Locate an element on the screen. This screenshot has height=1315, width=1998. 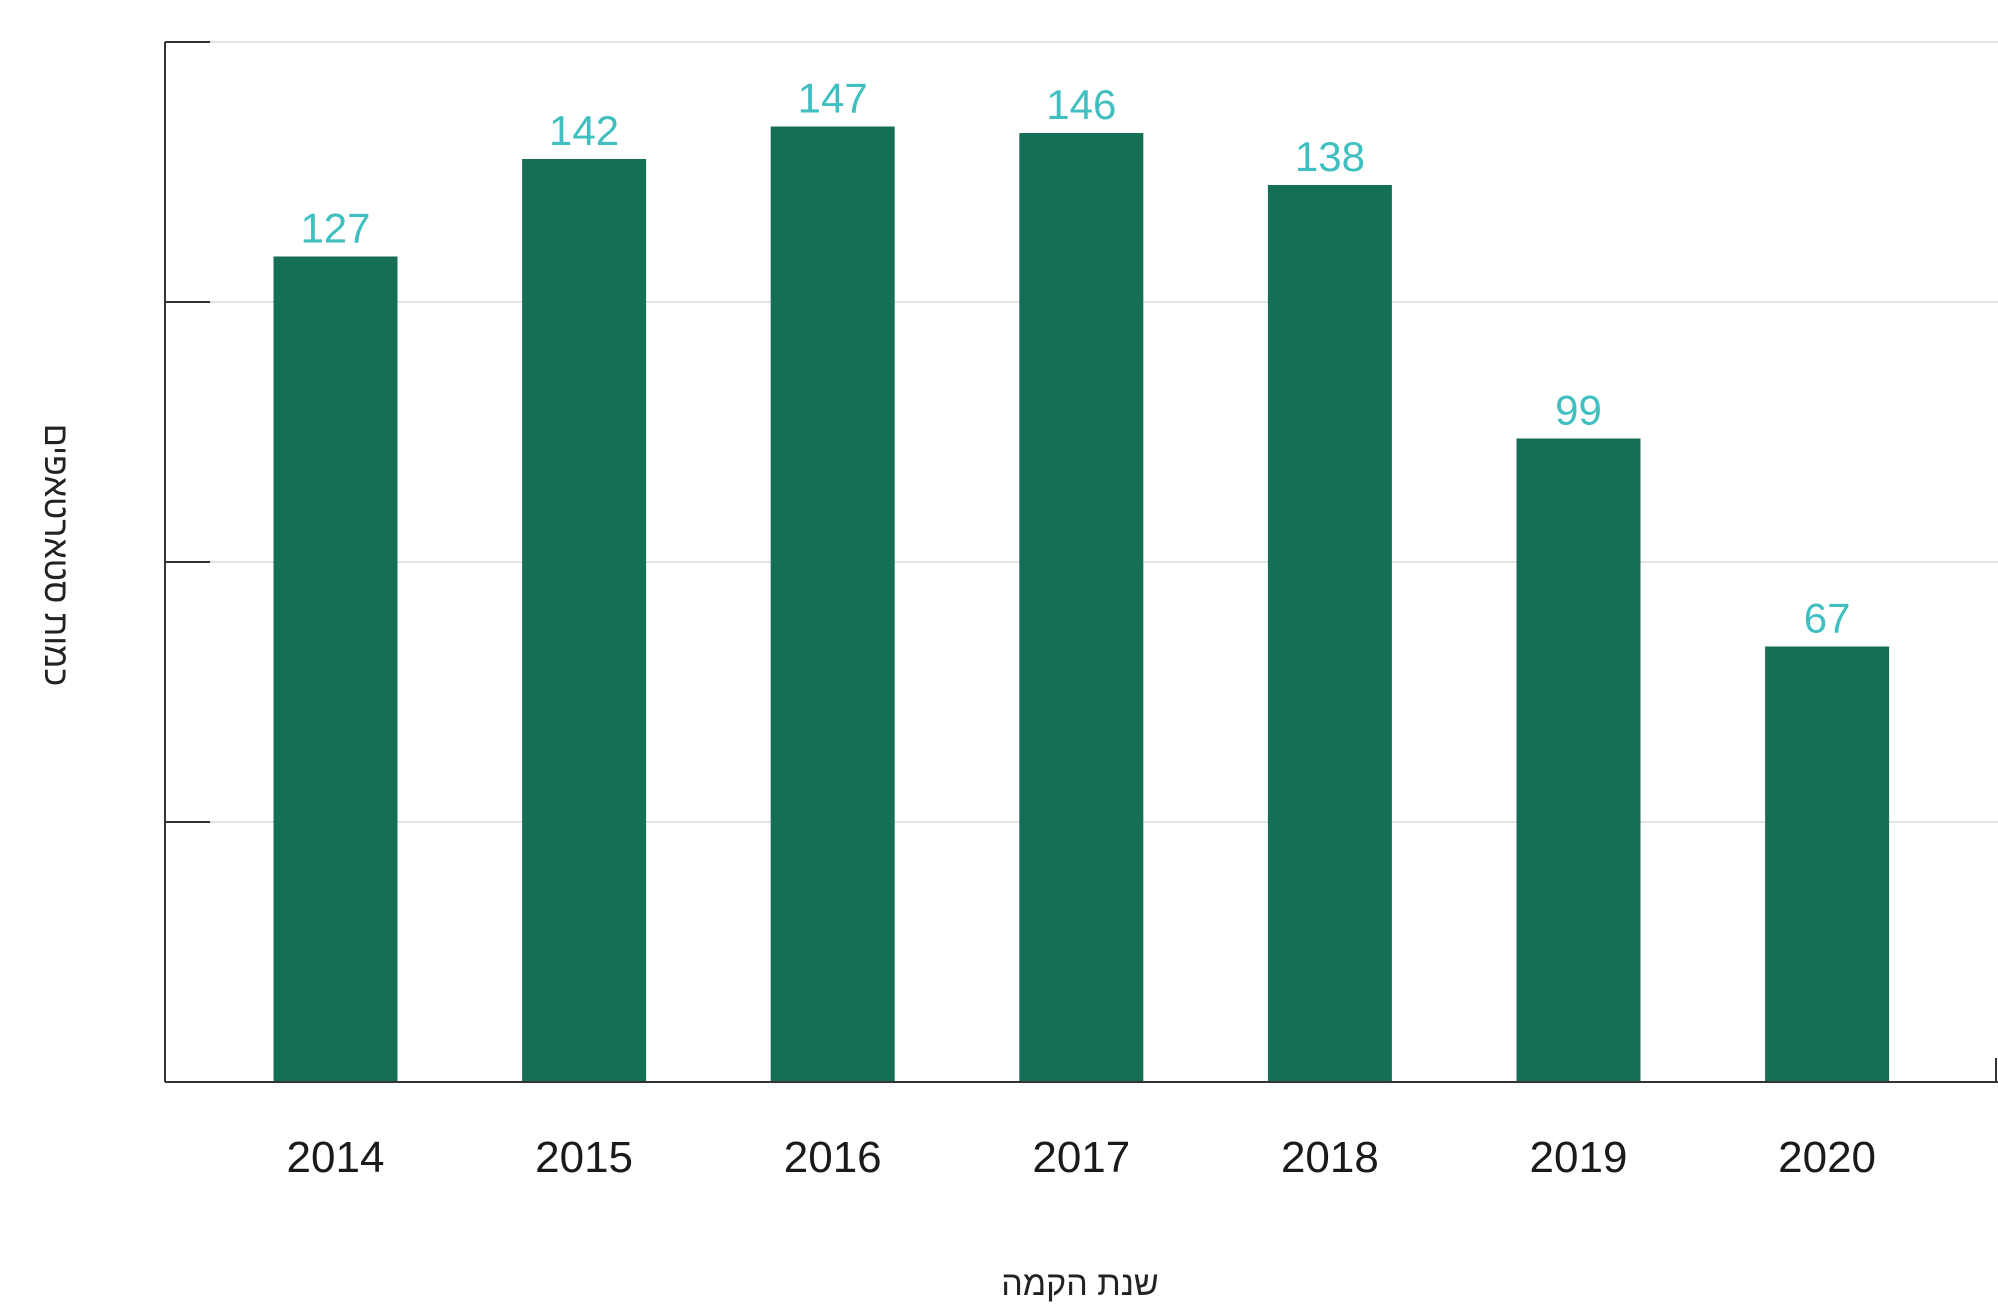
x-tick-label-2017: 2017 is located at coordinates (1081, 1157).